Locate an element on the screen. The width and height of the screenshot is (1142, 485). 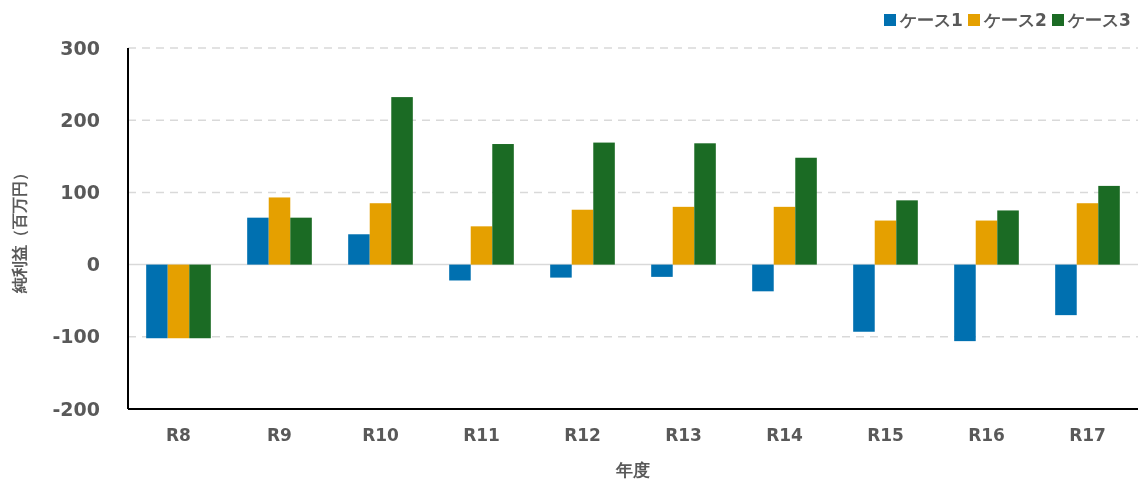
y-tick-label: -100 is located at coordinates (76, 336).